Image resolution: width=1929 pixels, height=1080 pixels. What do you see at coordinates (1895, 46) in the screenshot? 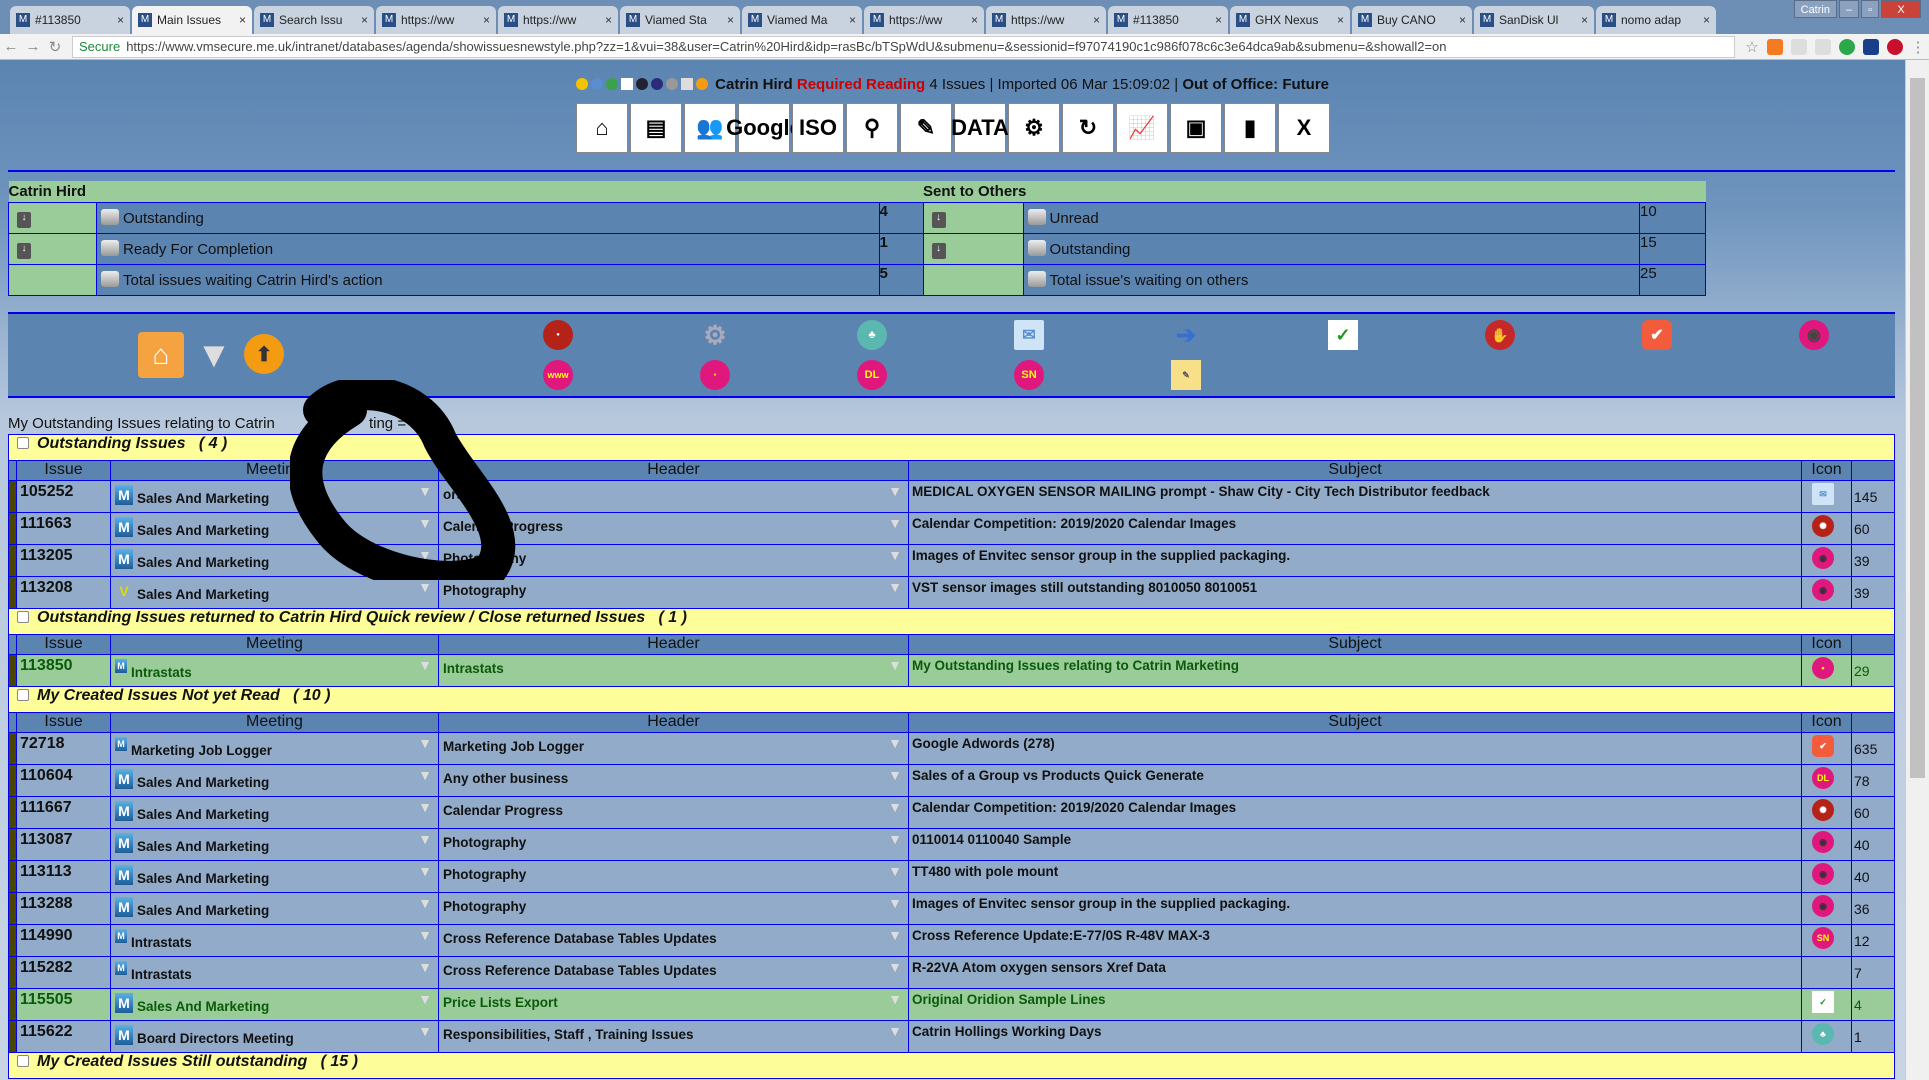
I see `extension-pocket-icon` at bounding box center [1895, 46].